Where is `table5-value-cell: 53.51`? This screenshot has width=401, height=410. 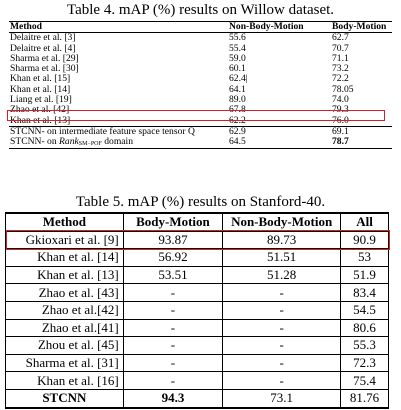 table5-value-cell: 53.51 is located at coordinates (172, 275).